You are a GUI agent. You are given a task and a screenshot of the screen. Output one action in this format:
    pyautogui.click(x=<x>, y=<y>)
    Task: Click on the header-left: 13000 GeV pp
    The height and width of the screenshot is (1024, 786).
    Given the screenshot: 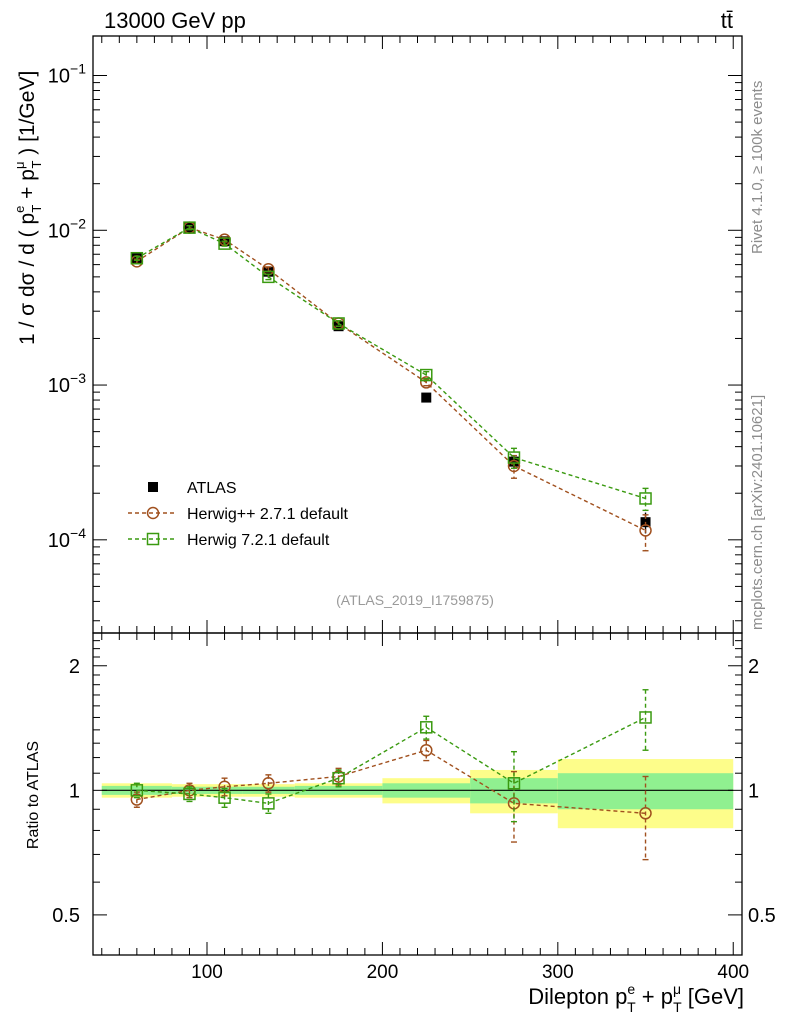 What is the action you would take?
    pyautogui.click(x=175, y=20)
    